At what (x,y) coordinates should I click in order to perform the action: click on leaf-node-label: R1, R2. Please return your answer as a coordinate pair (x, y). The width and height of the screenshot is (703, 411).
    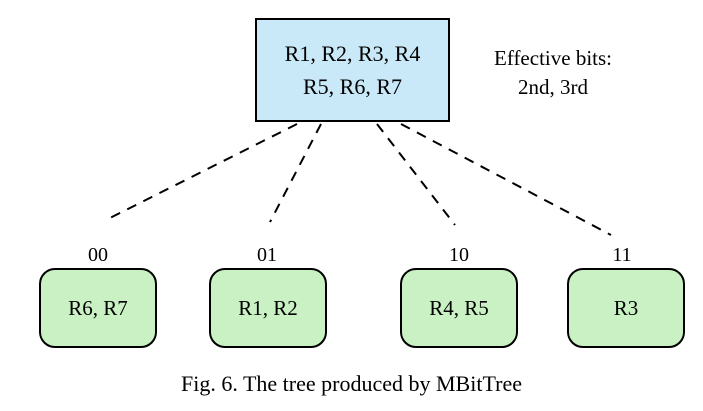
    Looking at the image, I should click on (268, 307).